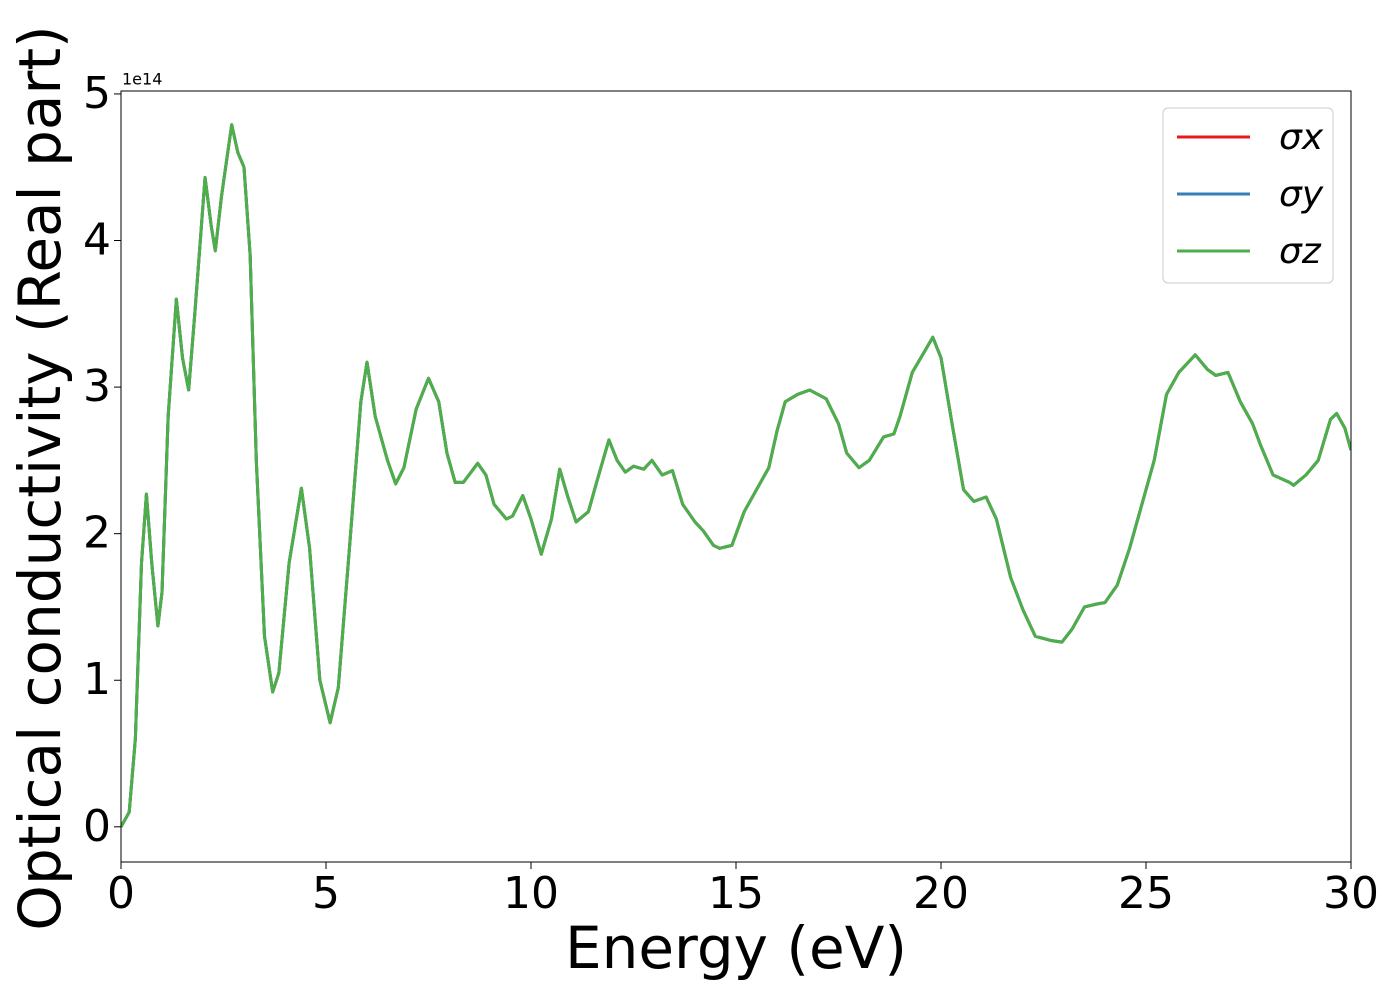 The height and width of the screenshot is (1000, 1400). Describe the element at coordinates (142, 79) in the screenshot. I see `y-offset-label: 1e14` at that location.